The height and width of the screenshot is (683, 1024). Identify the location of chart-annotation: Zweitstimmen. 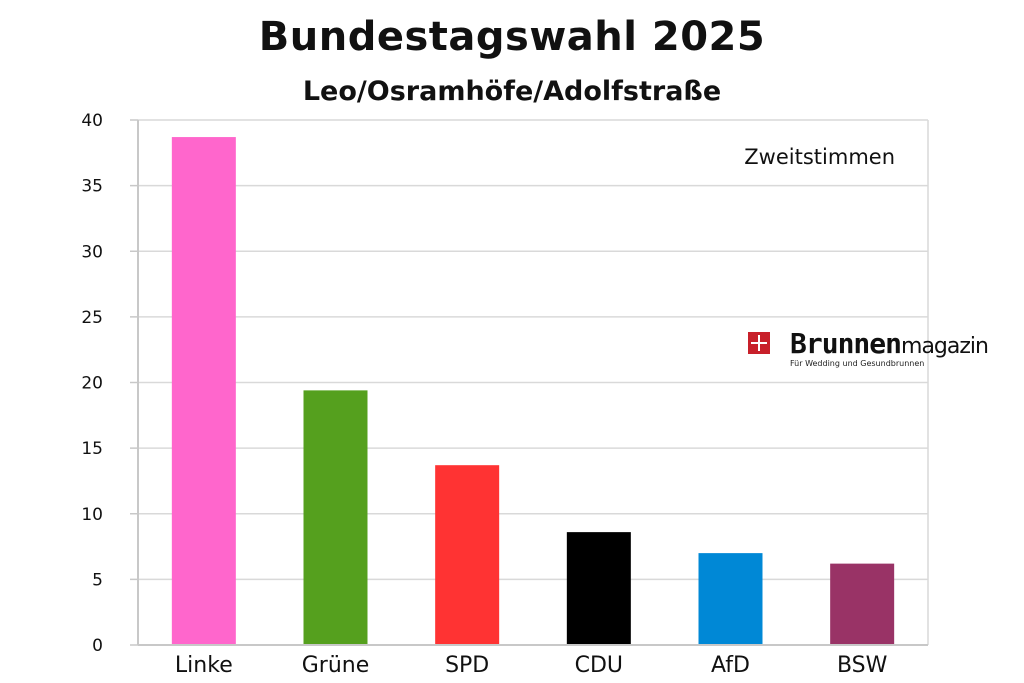
(819, 157).